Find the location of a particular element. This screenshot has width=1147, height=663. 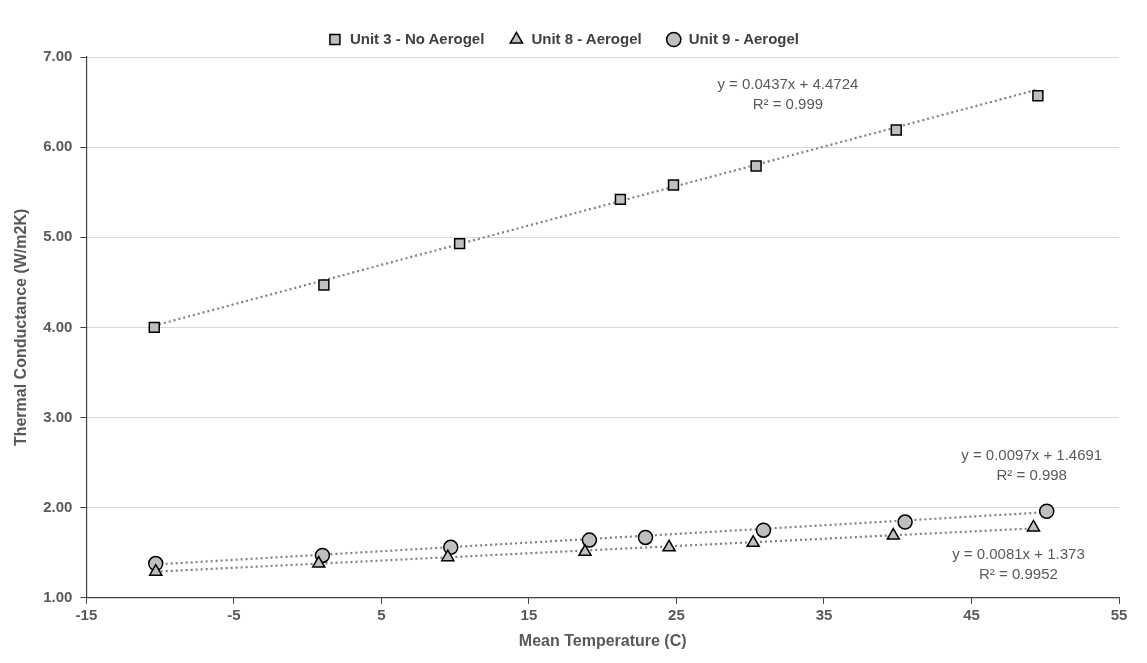

x-tick-label: 5 is located at coordinates (381, 614).